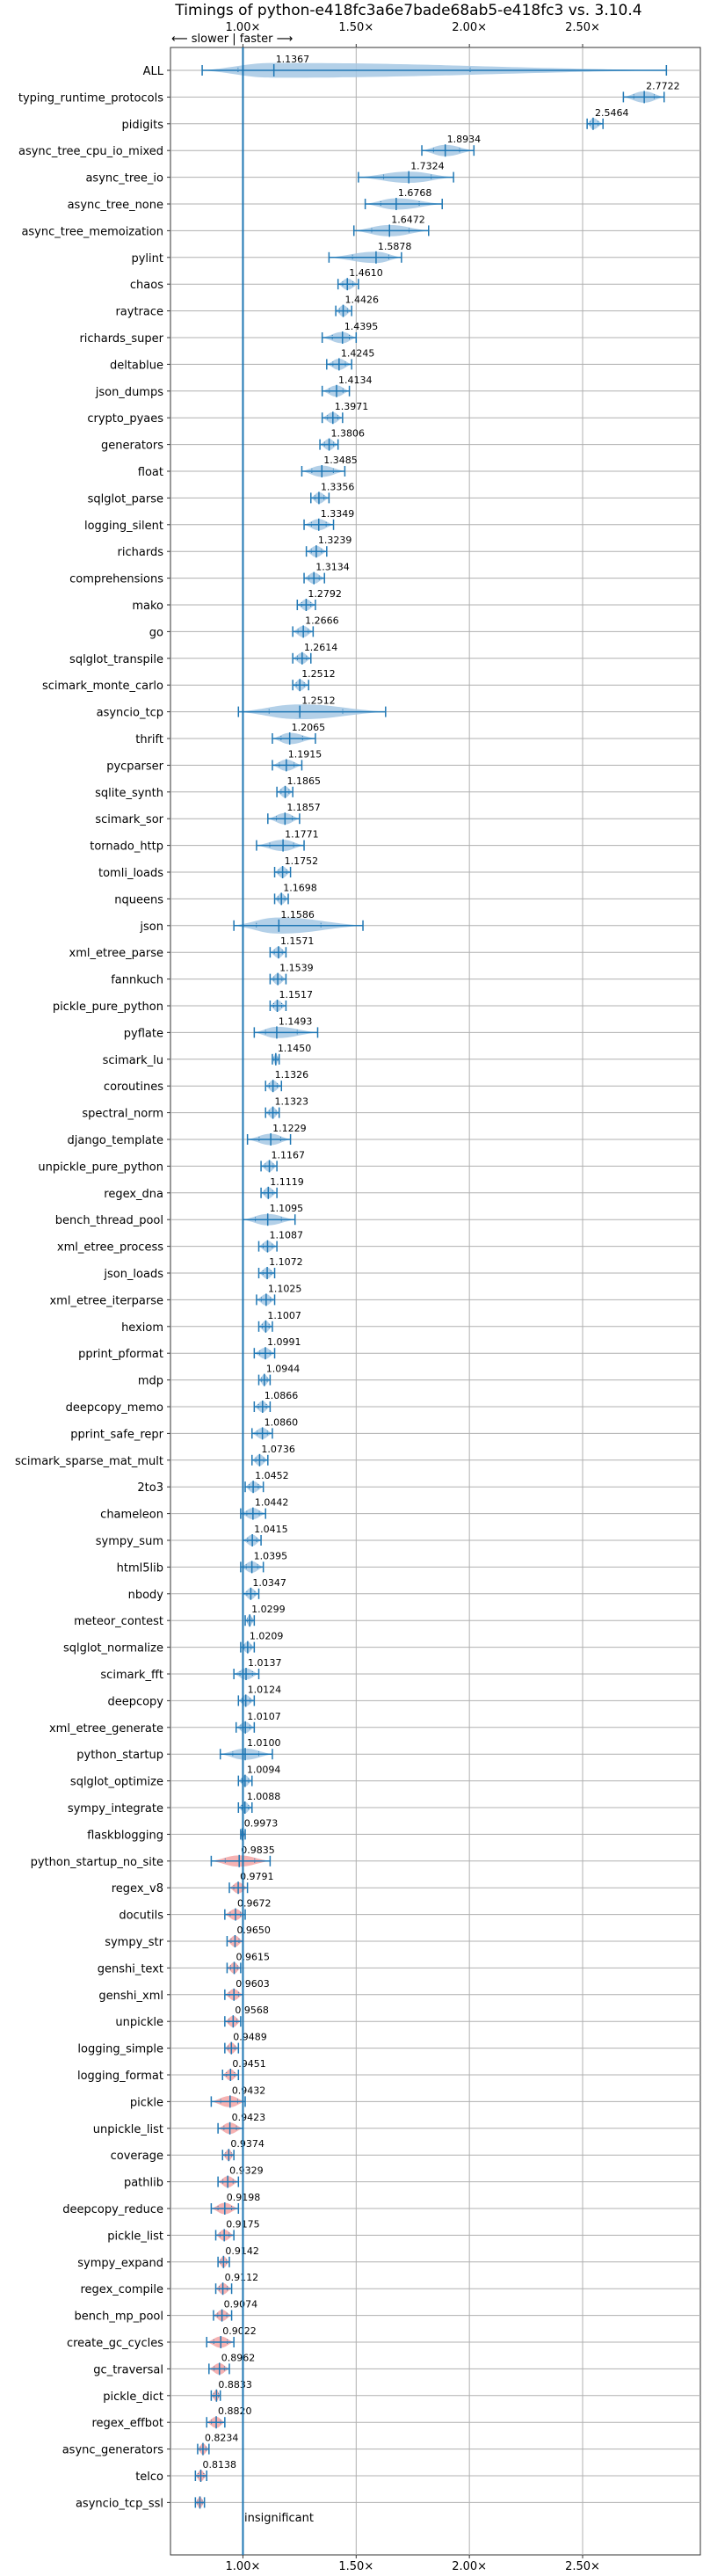 The width and height of the screenshot is (703, 2576). I want to click on benchmark-violin: 1.4245, so click(350, 359).